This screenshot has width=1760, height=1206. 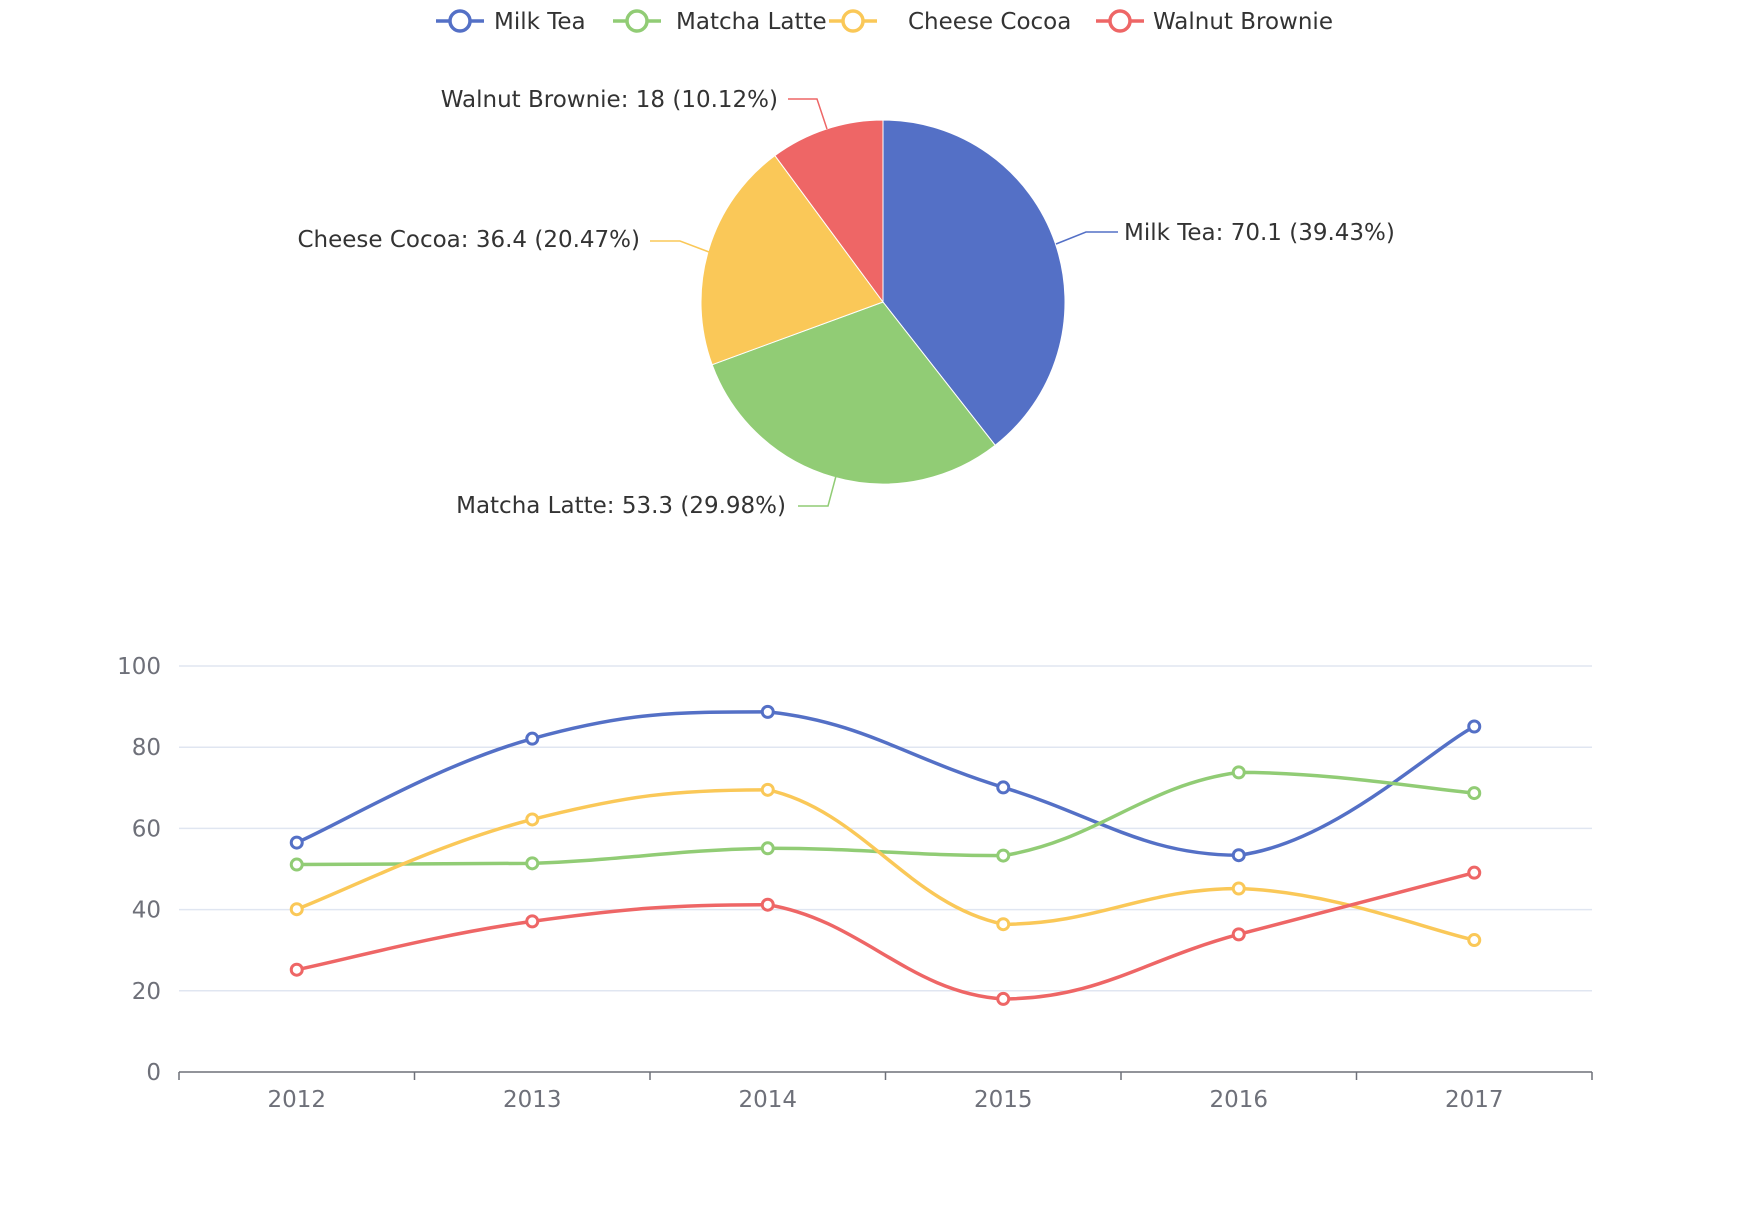 I want to click on data-point-milk-tea-2012, so click(x=296, y=842).